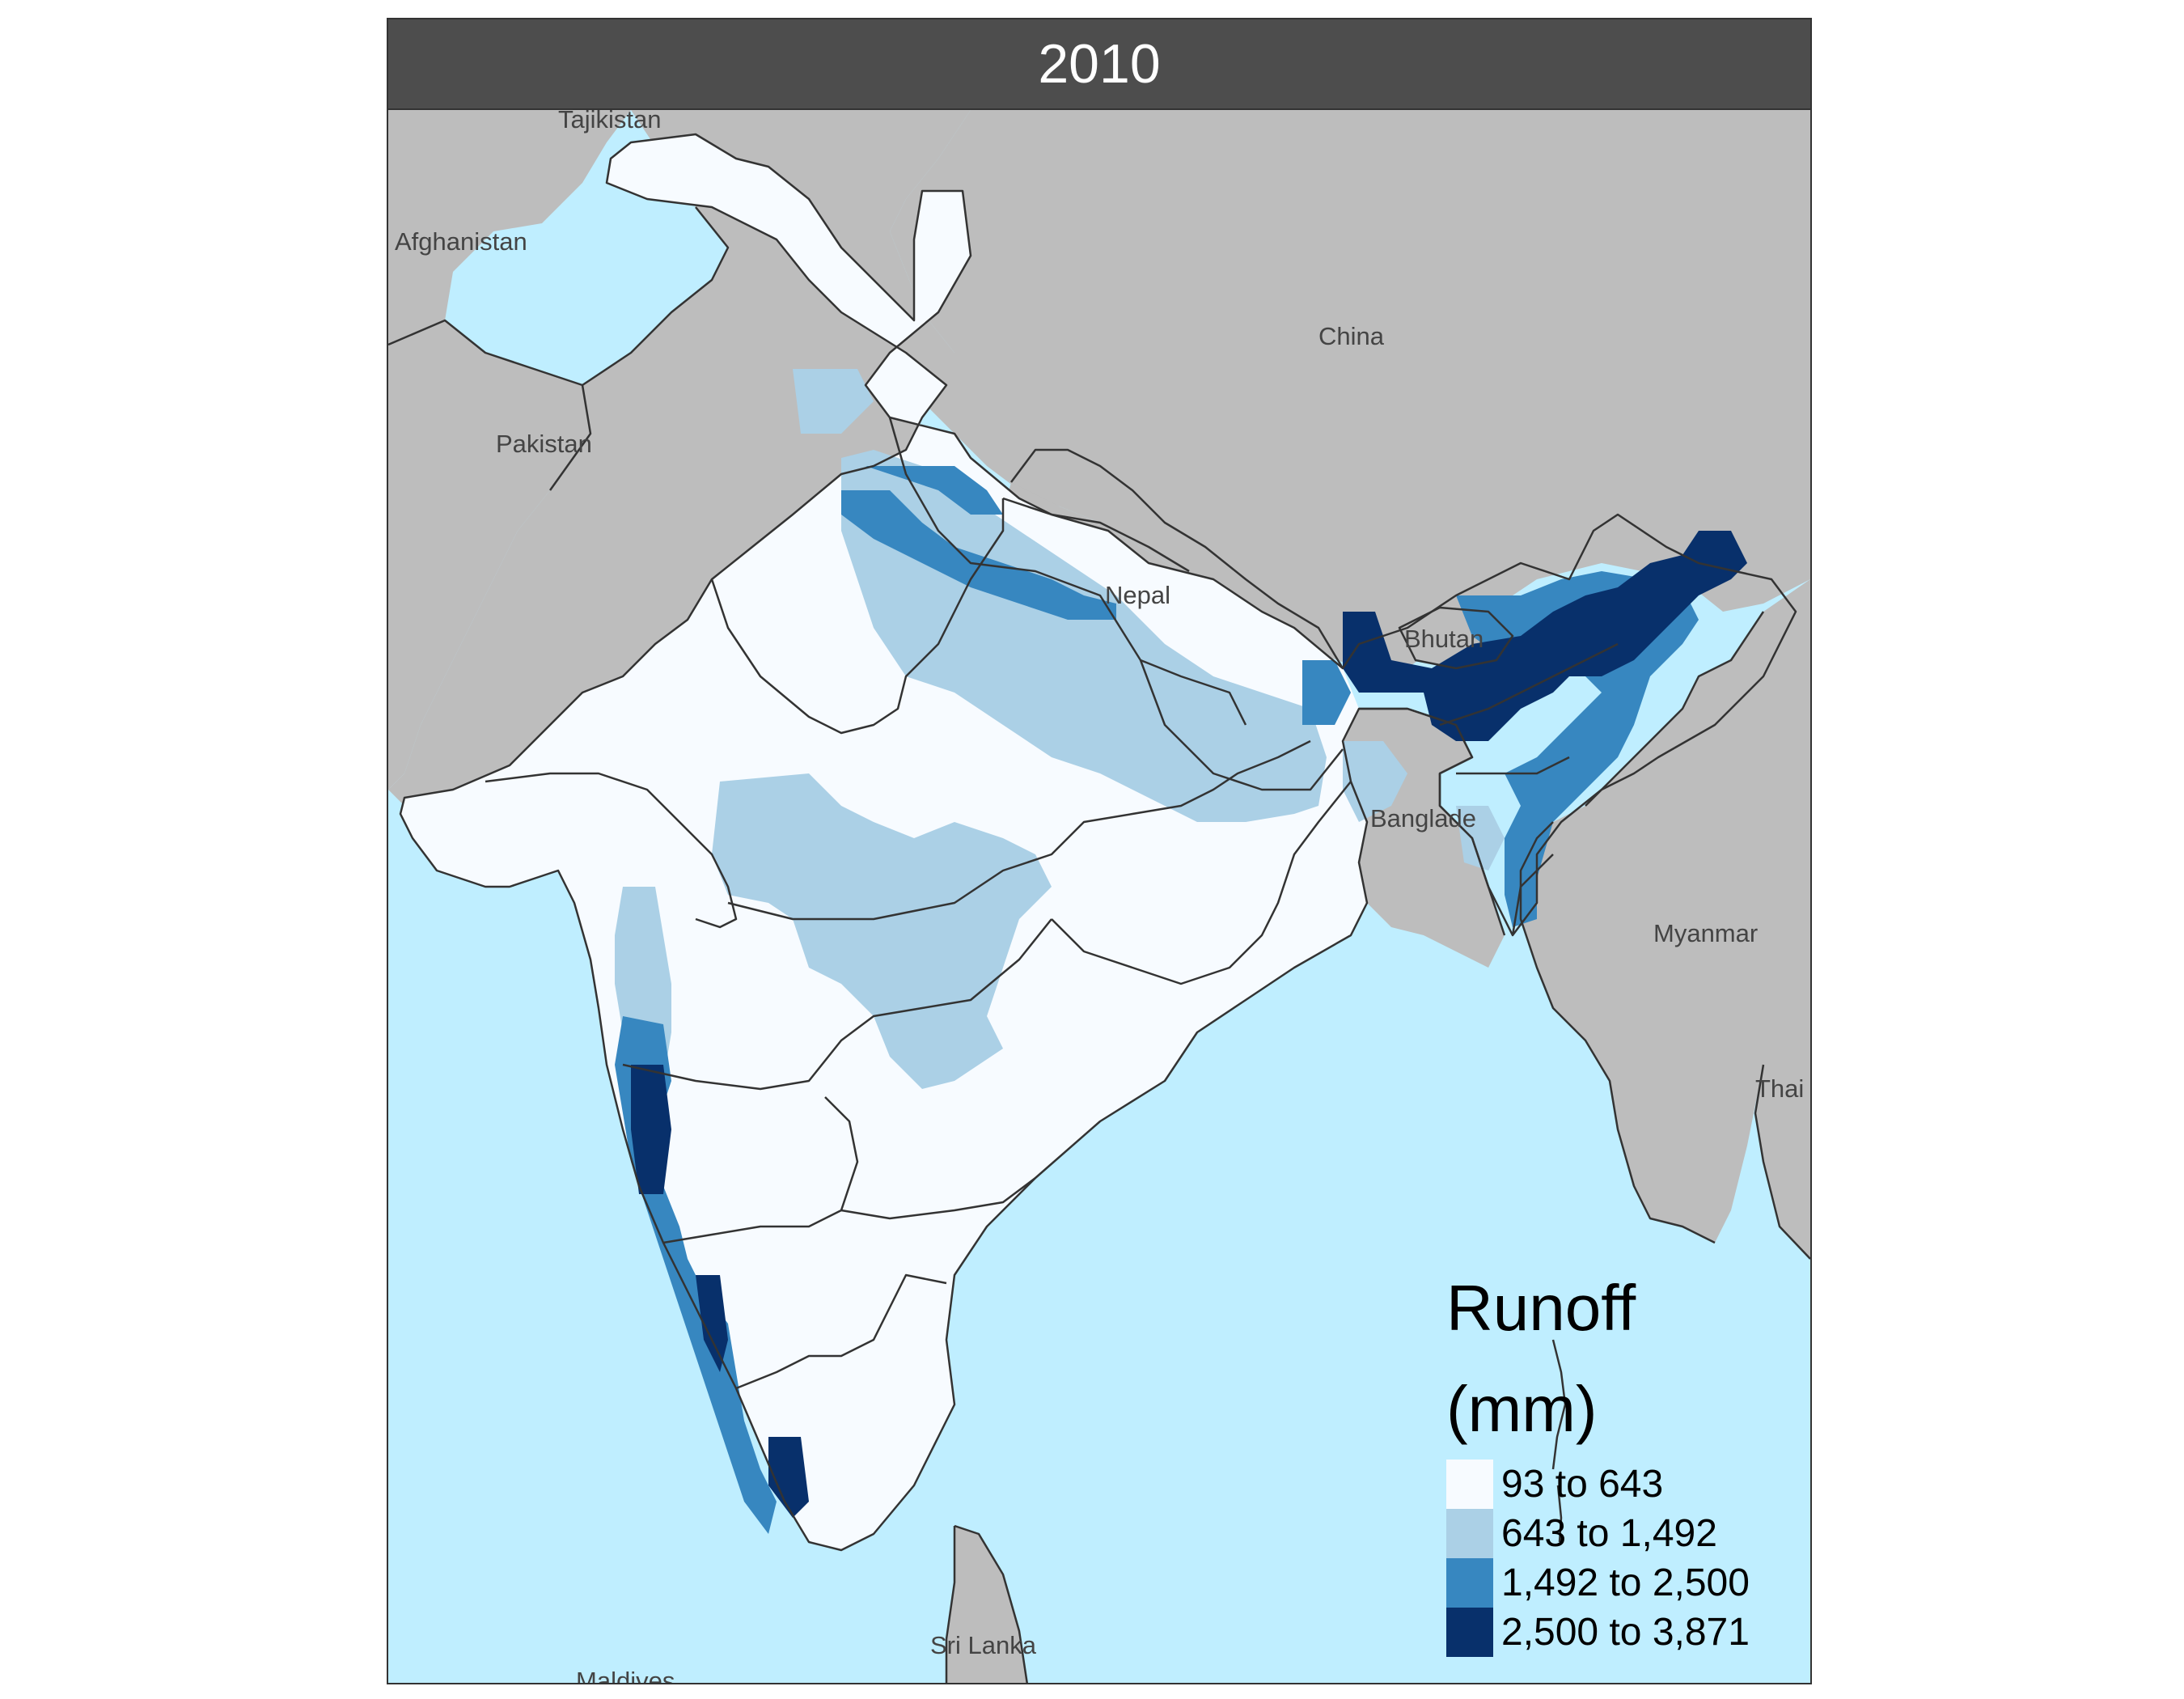 The height and width of the screenshot is (1699, 2184). I want to click on label-maldives: Maldives, so click(625, 1676).